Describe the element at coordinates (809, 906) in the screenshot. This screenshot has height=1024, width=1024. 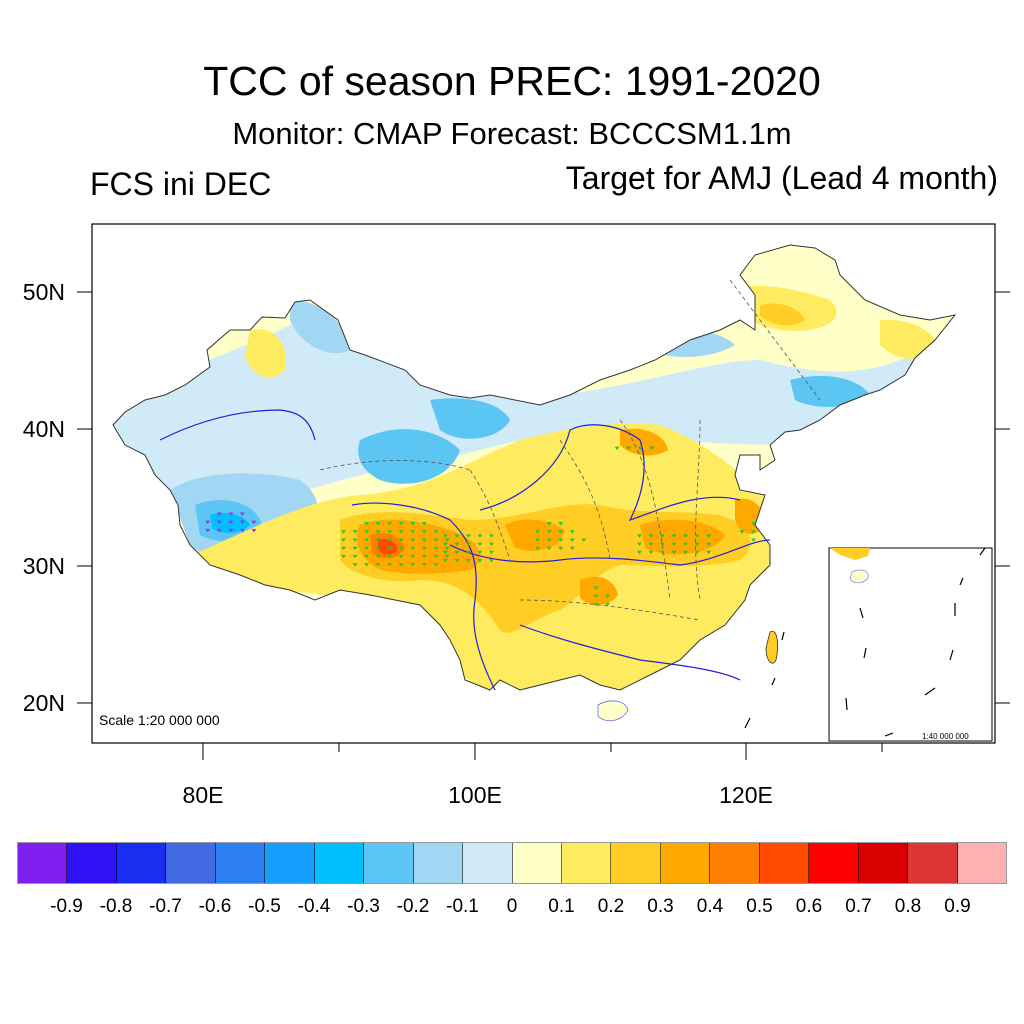
I see `colorbar-label: 0.6` at that location.